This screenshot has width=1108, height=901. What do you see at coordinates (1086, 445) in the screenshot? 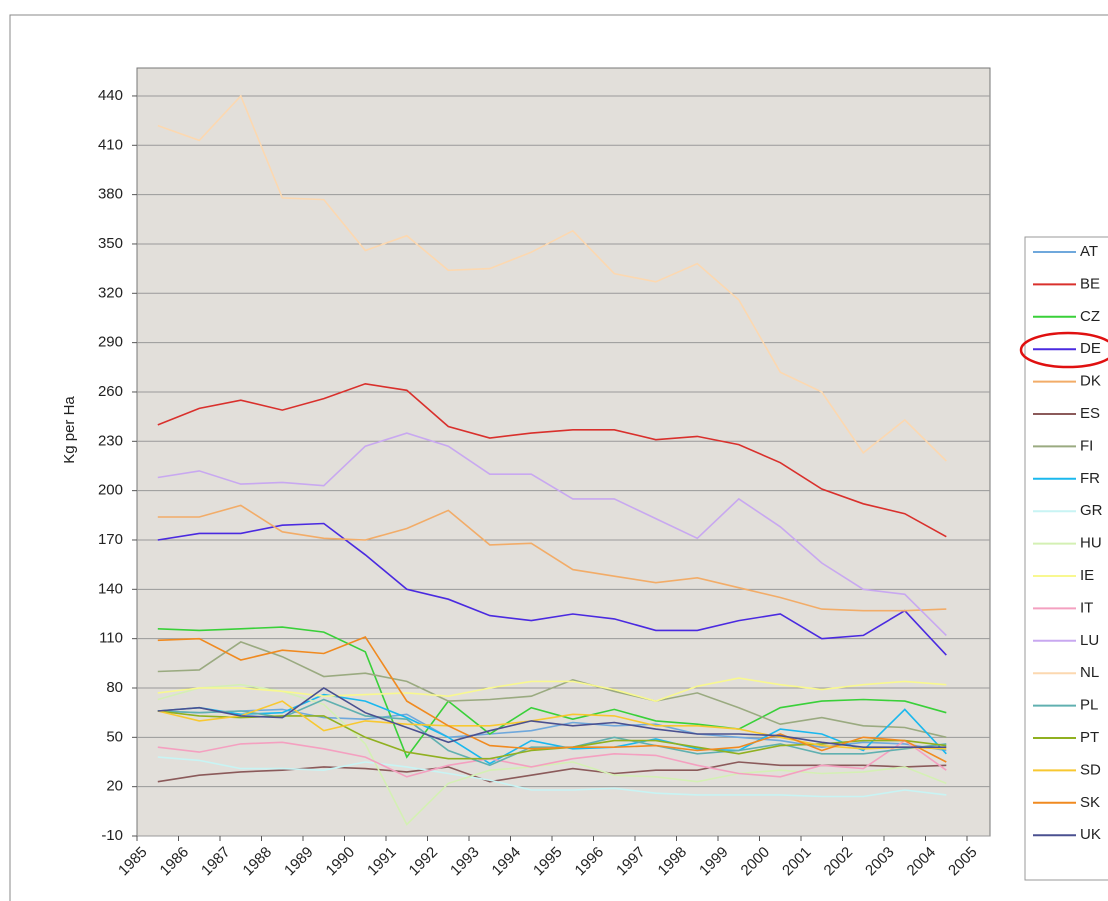
I see `legend-label: FI` at bounding box center [1086, 445].